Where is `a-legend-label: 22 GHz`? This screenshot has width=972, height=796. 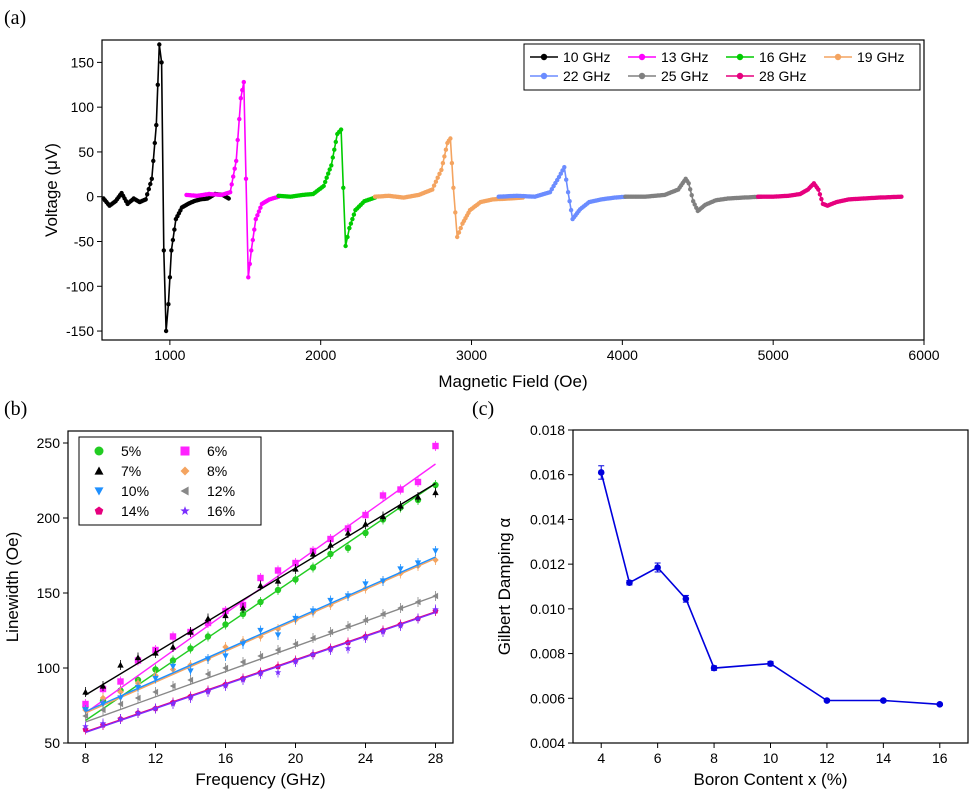
a-legend-label: 22 GHz is located at coordinates (586, 76).